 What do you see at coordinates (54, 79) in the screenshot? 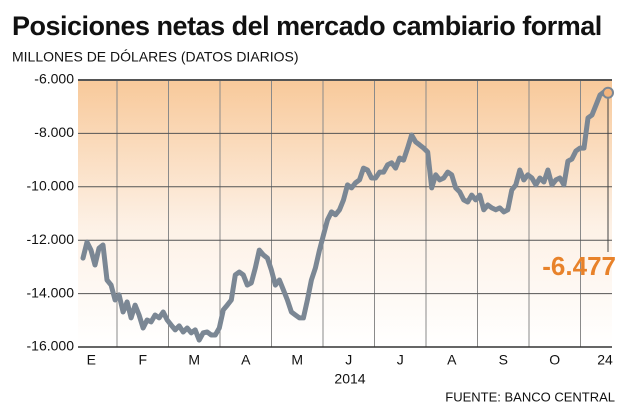
I see `y-tick-label: -6.000` at bounding box center [54, 79].